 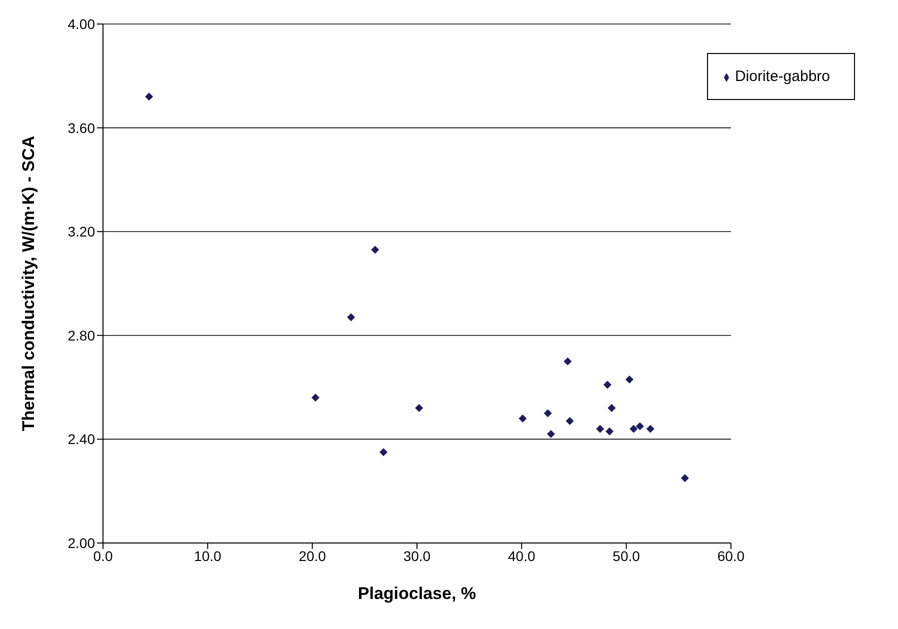 I want to click on x-tick-label: 40.0, so click(x=522, y=556).